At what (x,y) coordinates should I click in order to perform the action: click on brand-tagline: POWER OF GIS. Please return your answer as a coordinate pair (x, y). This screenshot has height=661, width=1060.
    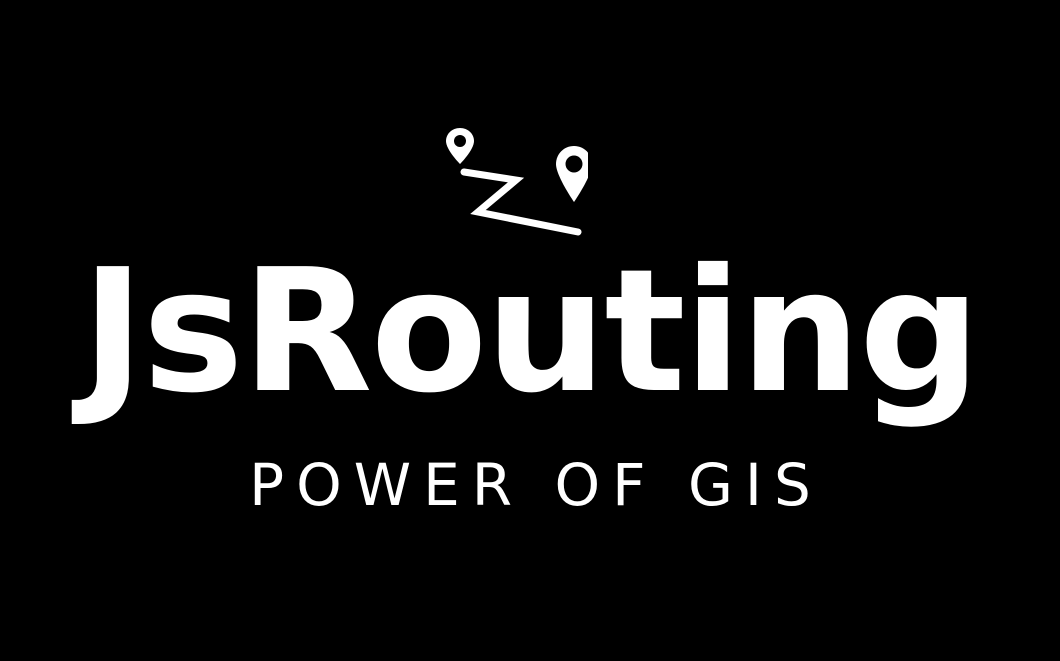
    Looking at the image, I should click on (536, 485).